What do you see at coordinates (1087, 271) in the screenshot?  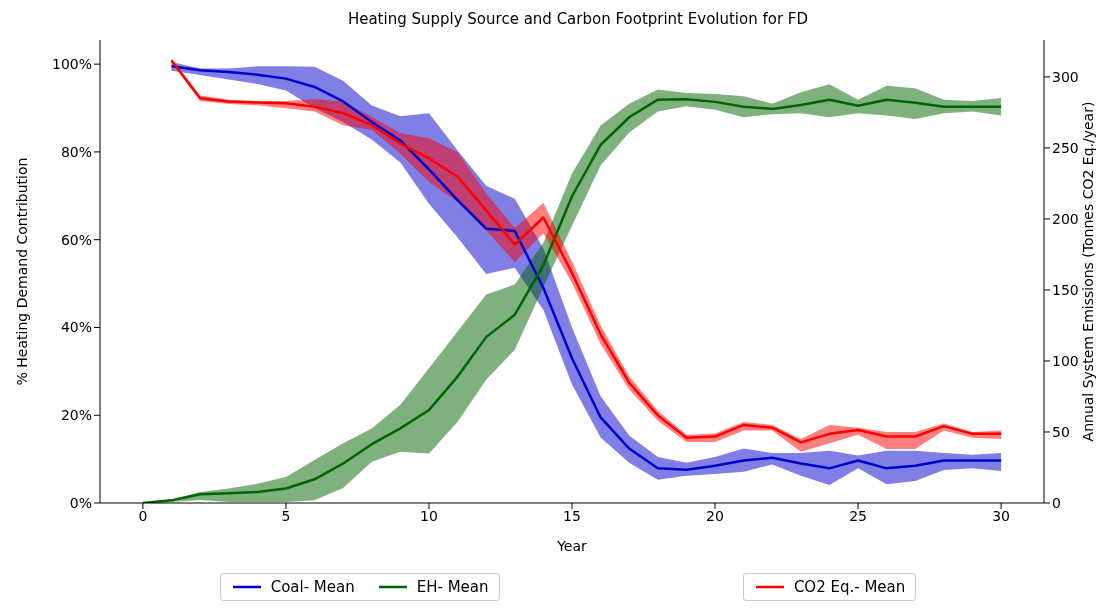 I see `y2-axis-title: Annual System Emissions (Tonnes CO2 Eq./year)` at bounding box center [1087, 271].